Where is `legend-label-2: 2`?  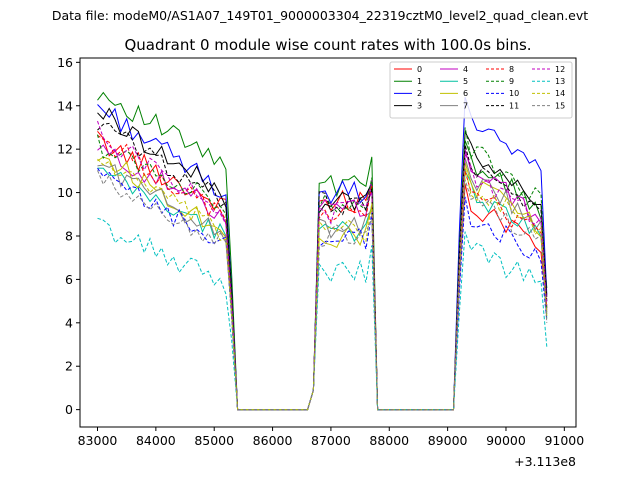 legend-label-2: 2 is located at coordinates (419, 93).